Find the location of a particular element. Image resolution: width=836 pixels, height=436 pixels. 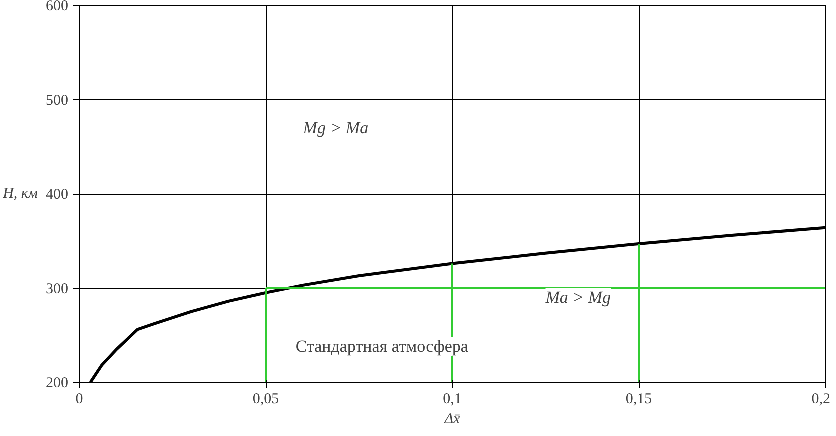

x-tick-label: 0,05 is located at coordinates (266, 400).